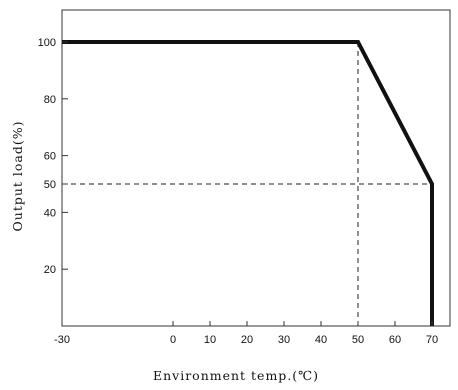  What do you see at coordinates (321, 340) in the screenshot?
I see `x-tick-label: 40` at bounding box center [321, 340].